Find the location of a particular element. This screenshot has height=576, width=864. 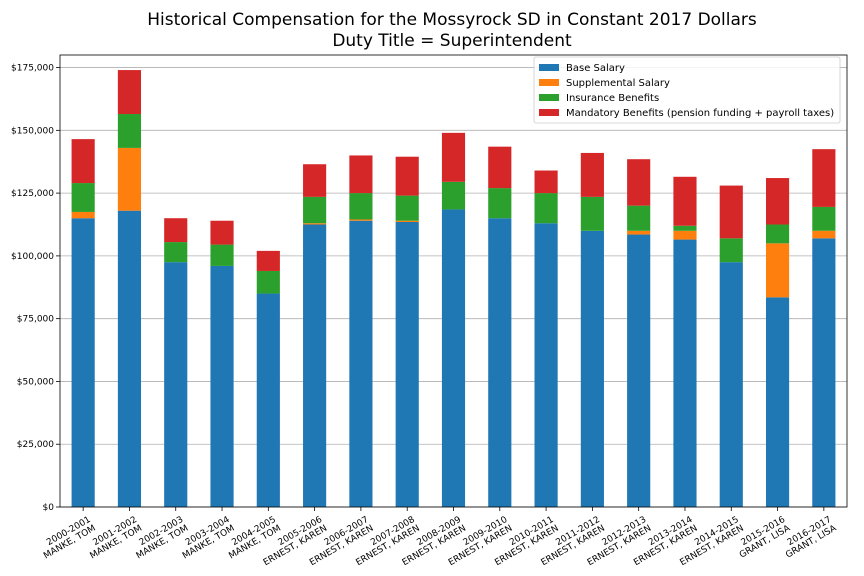

x-tick-label: 2015-2016GRANT, LISA is located at coordinates (763, 538).